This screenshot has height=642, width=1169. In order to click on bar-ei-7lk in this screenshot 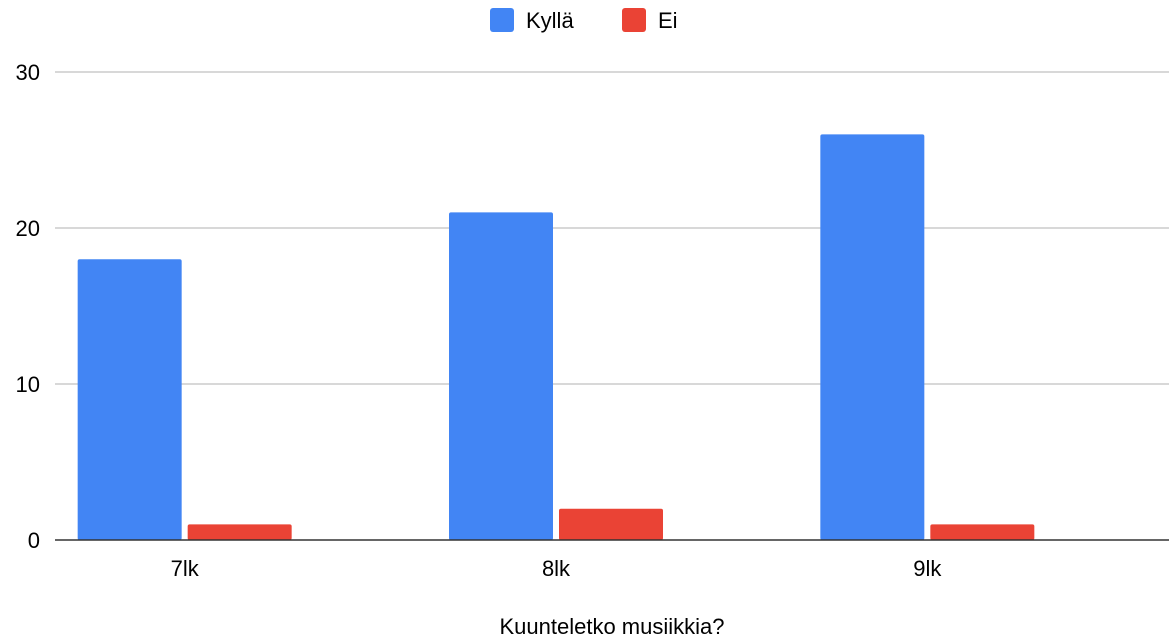, I will do `click(239, 532)`.